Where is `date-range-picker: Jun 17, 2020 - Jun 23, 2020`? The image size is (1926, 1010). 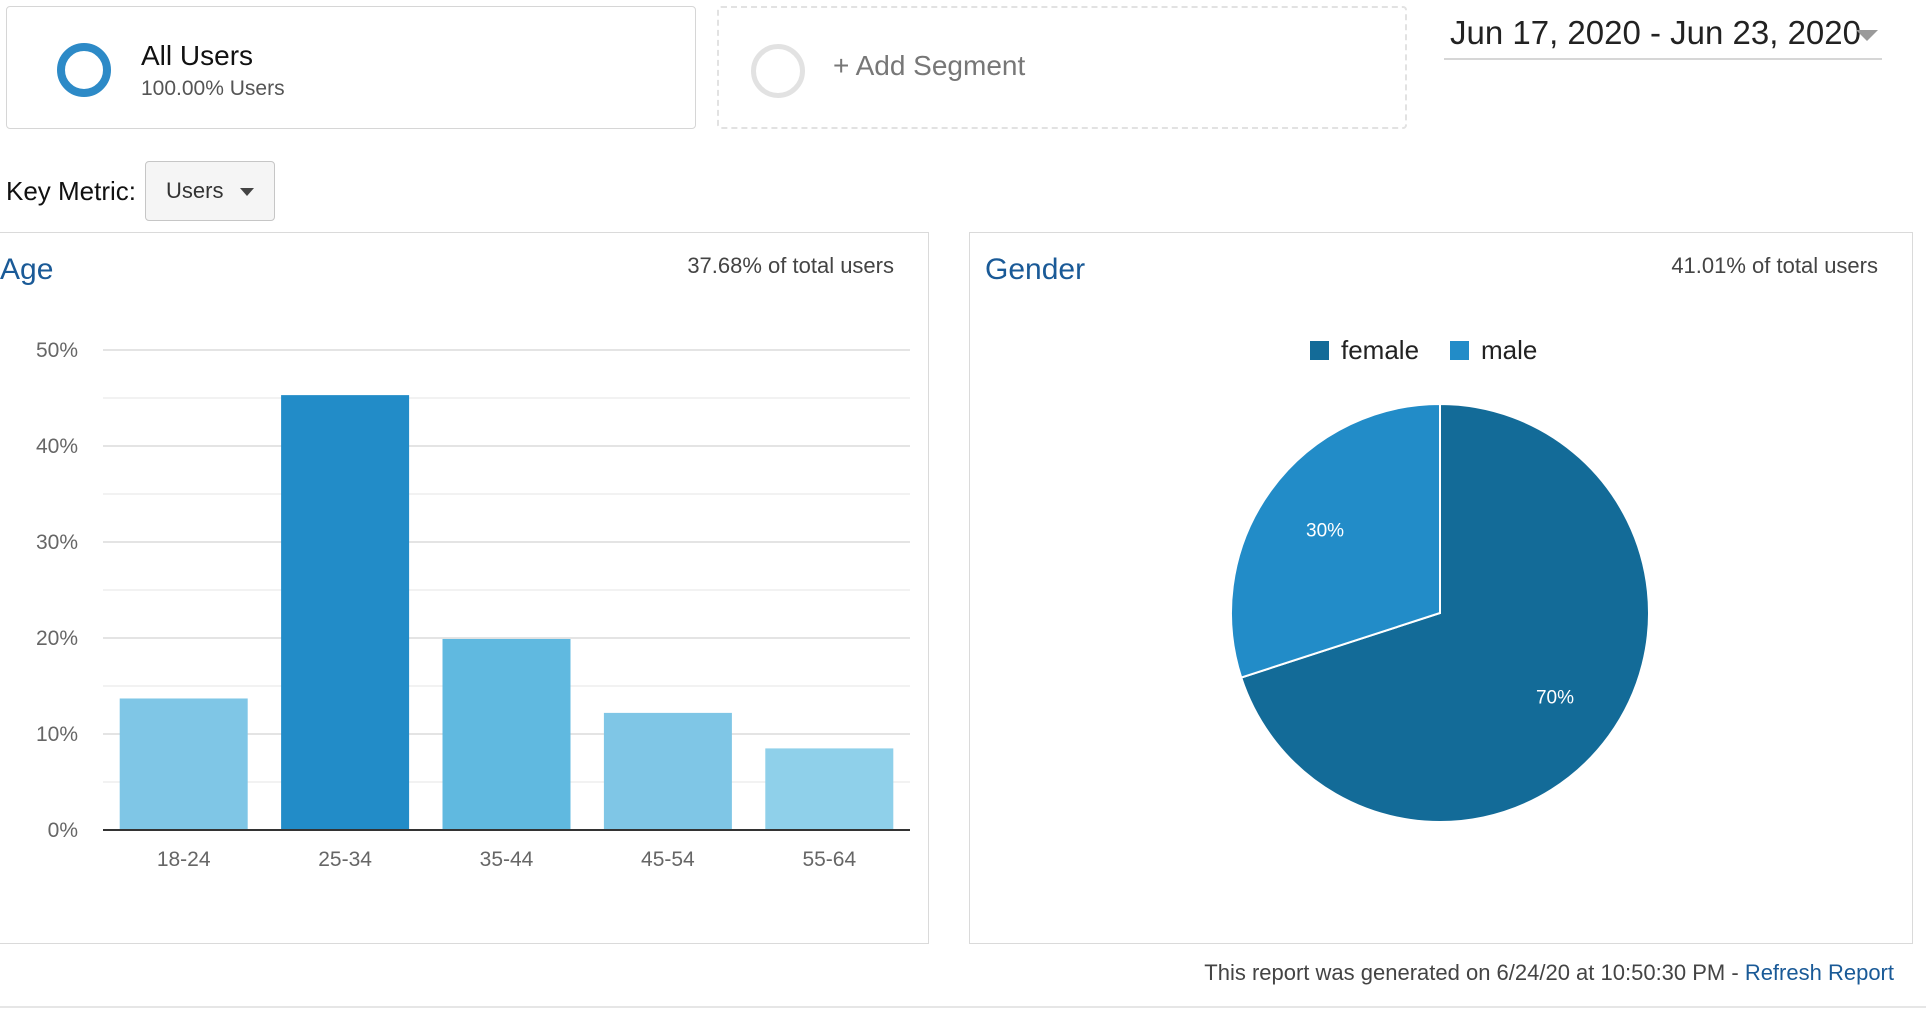 date-range-picker: Jun 17, 2020 - Jun 23, 2020 is located at coordinates (1663, 35).